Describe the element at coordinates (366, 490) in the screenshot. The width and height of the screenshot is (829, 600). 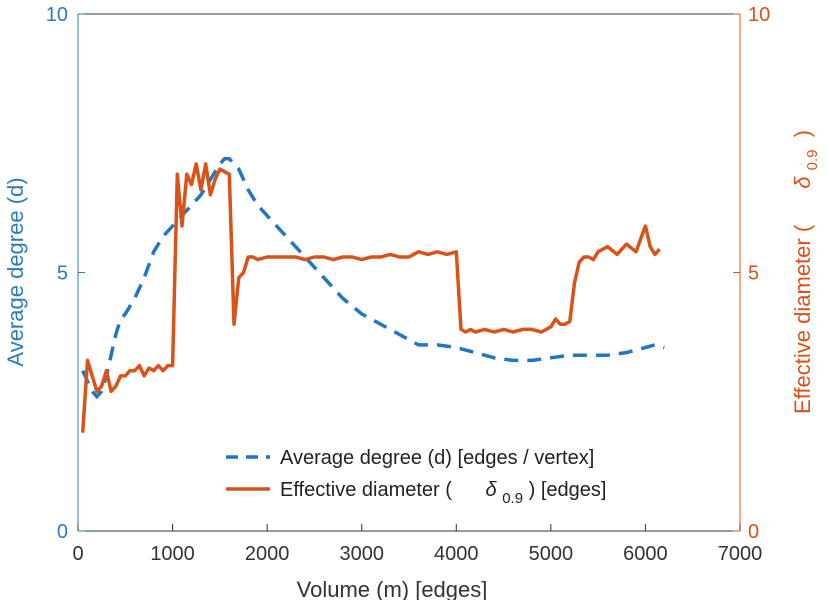
I see `legend-label-effective-diameter-prefix: Effective diameter (` at that location.